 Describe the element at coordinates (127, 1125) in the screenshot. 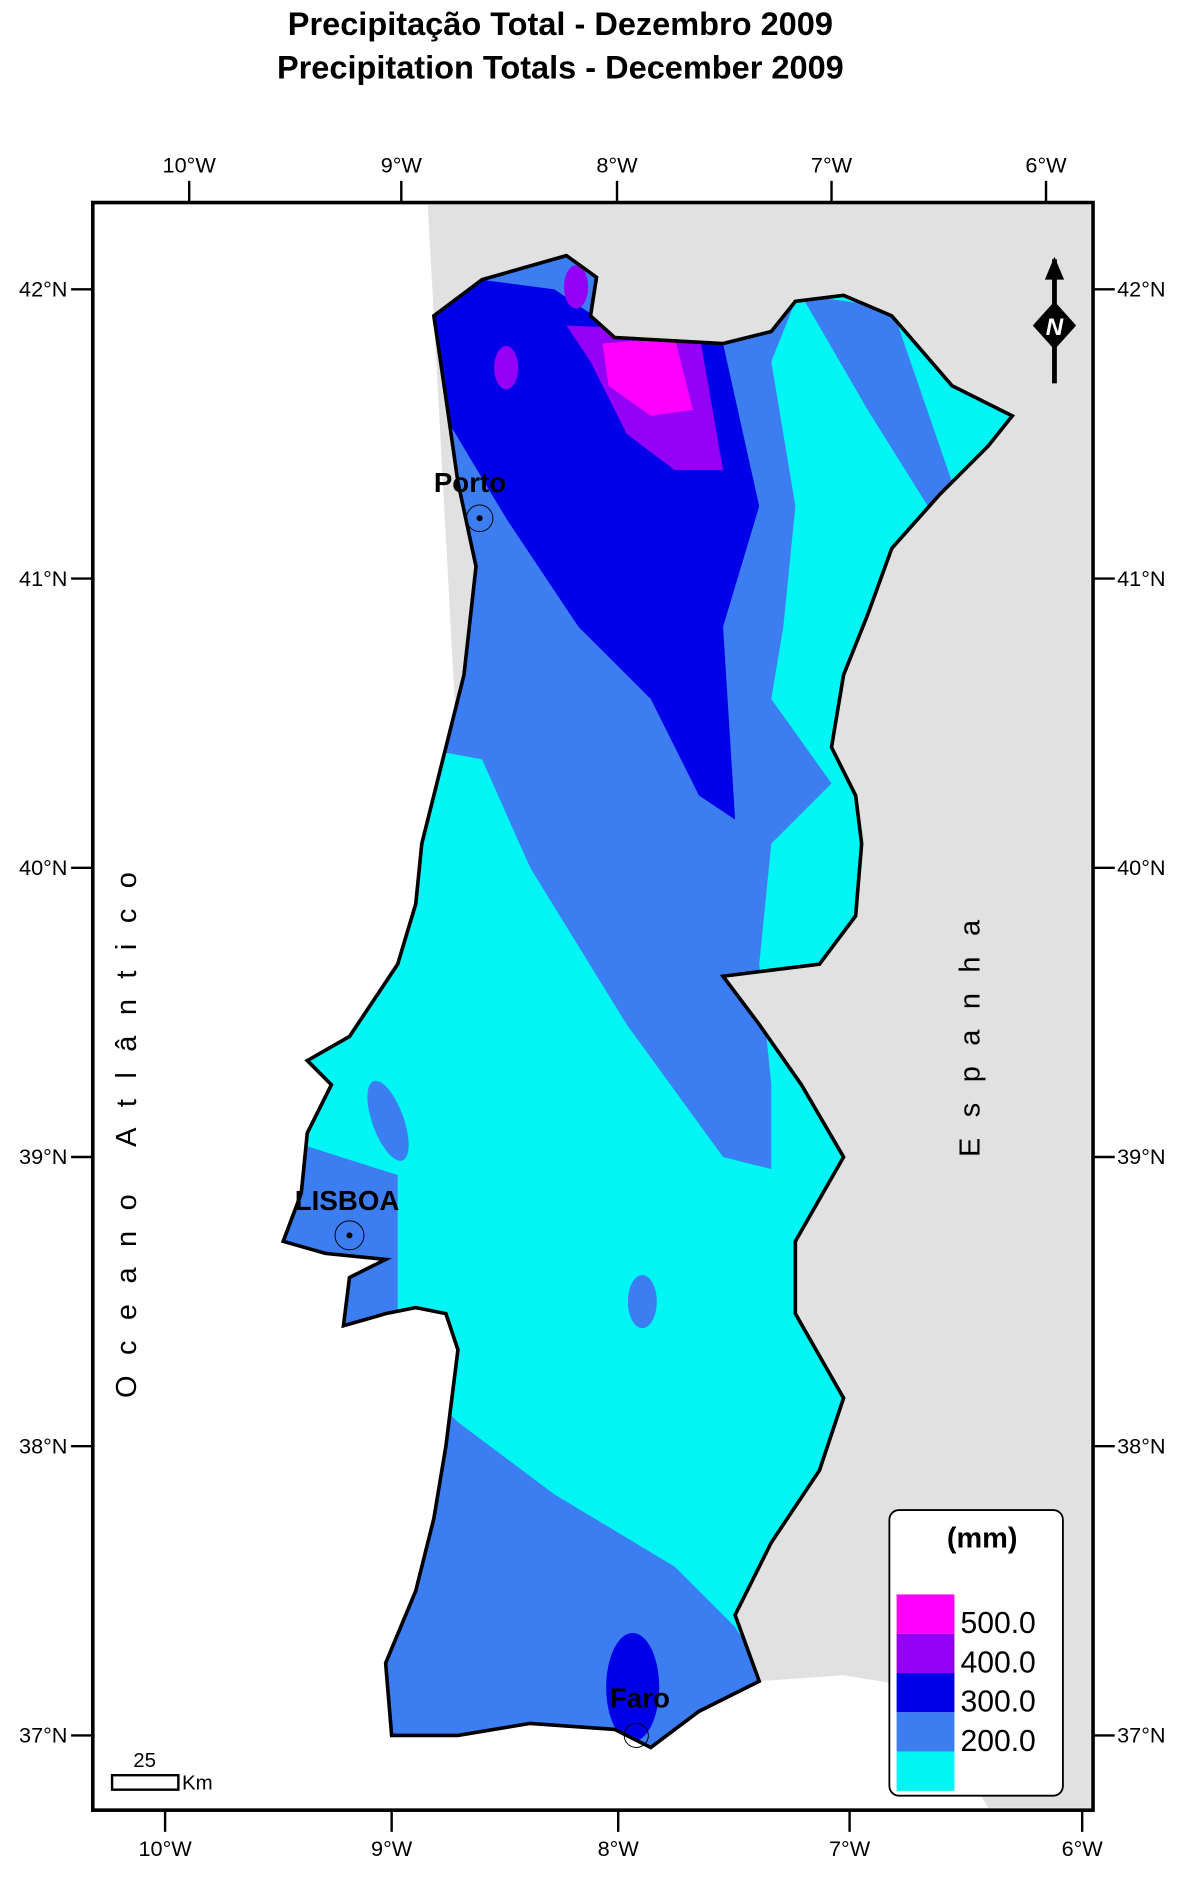

I see `ocean-label: Oceano Atlântico` at that location.